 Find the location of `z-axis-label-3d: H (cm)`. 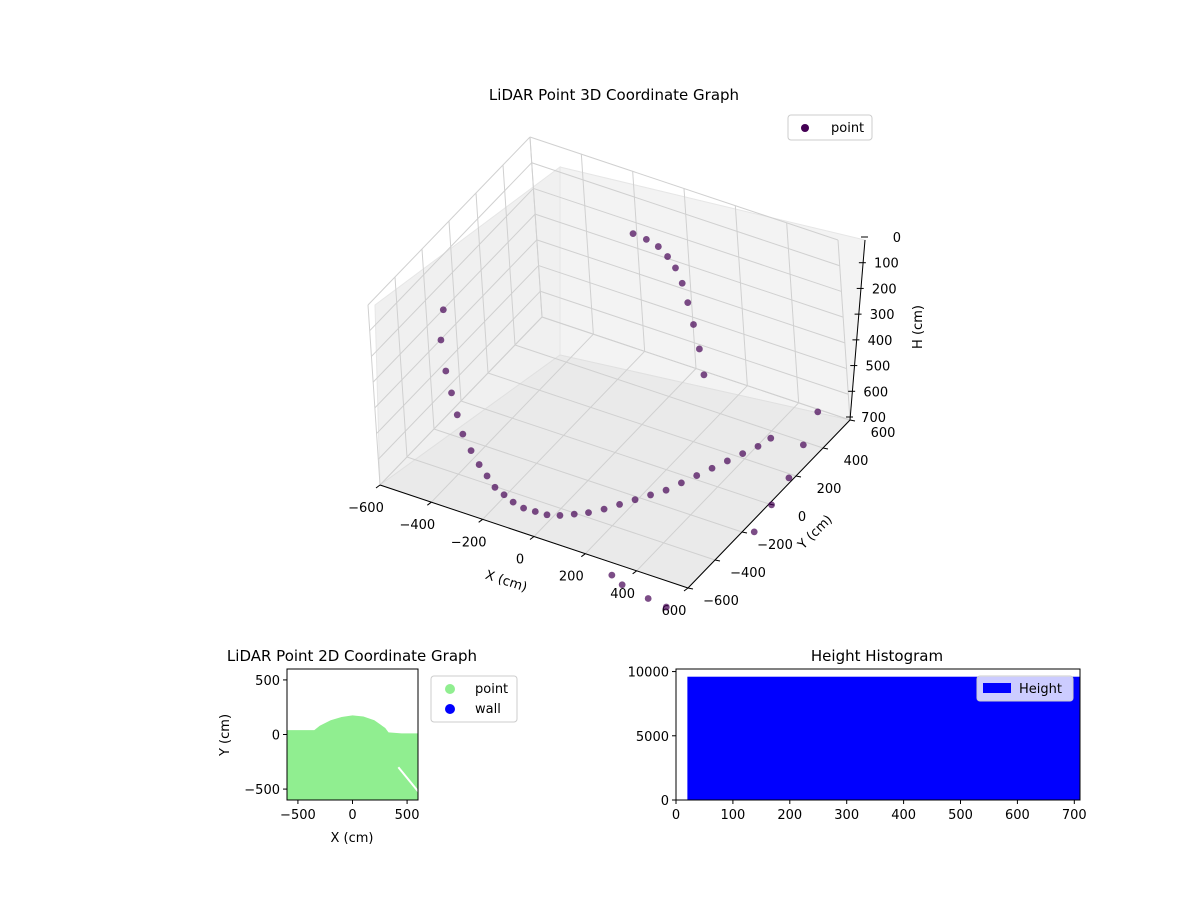

z-axis-label-3d: H (cm) is located at coordinates (918, 327).